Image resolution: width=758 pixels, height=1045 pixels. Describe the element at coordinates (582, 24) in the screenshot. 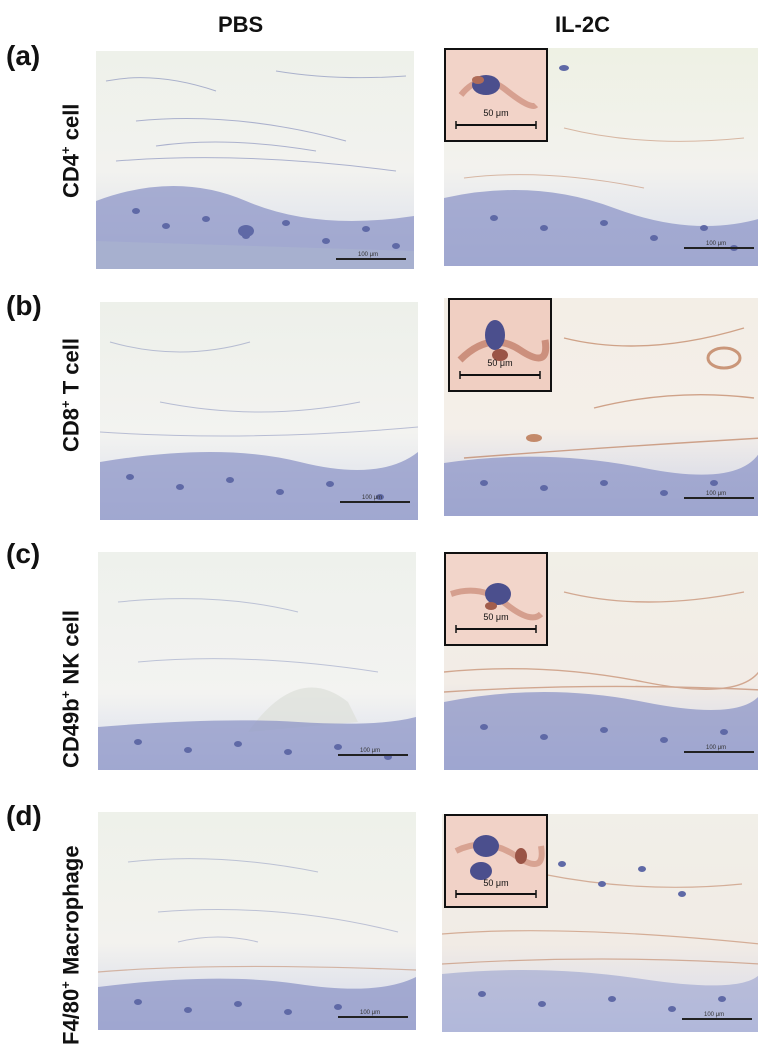

I see `column-header-il2c: IL-2C` at that location.